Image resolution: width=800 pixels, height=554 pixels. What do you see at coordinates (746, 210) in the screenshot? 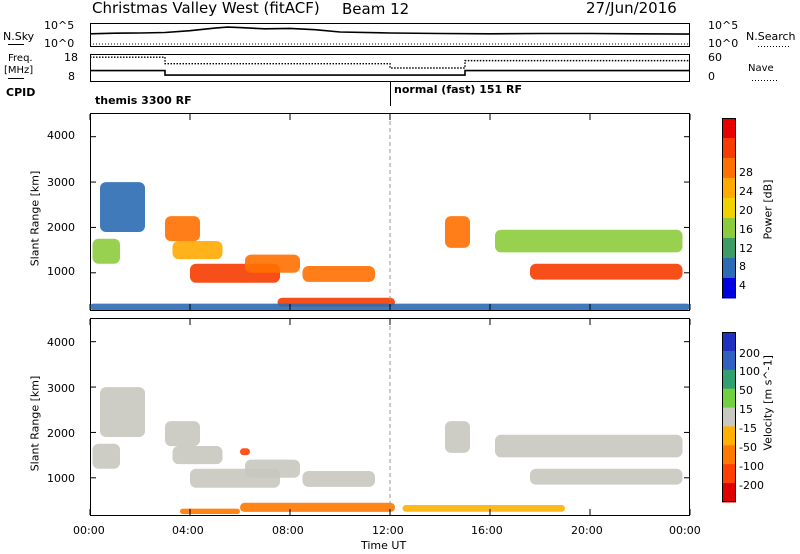
I see `power-cbar-tick: 20` at bounding box center [746, 210].